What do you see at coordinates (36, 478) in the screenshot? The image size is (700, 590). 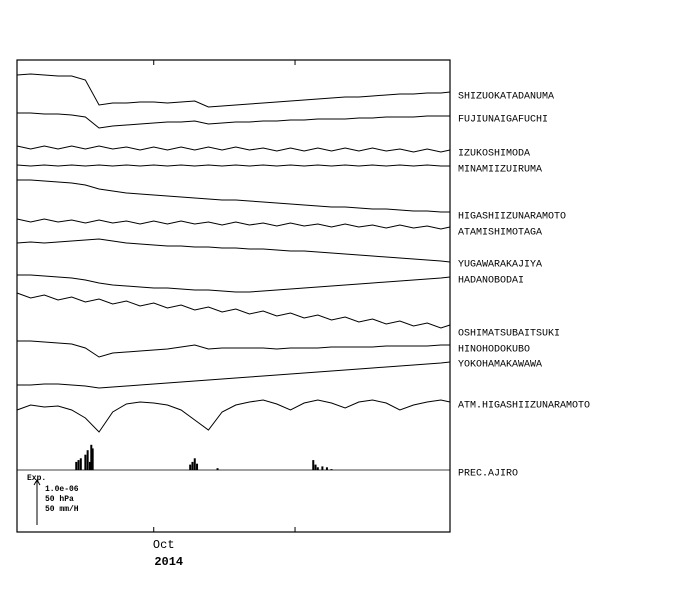 I see `scale-title: Exp.` at bounding box center [36, 478].